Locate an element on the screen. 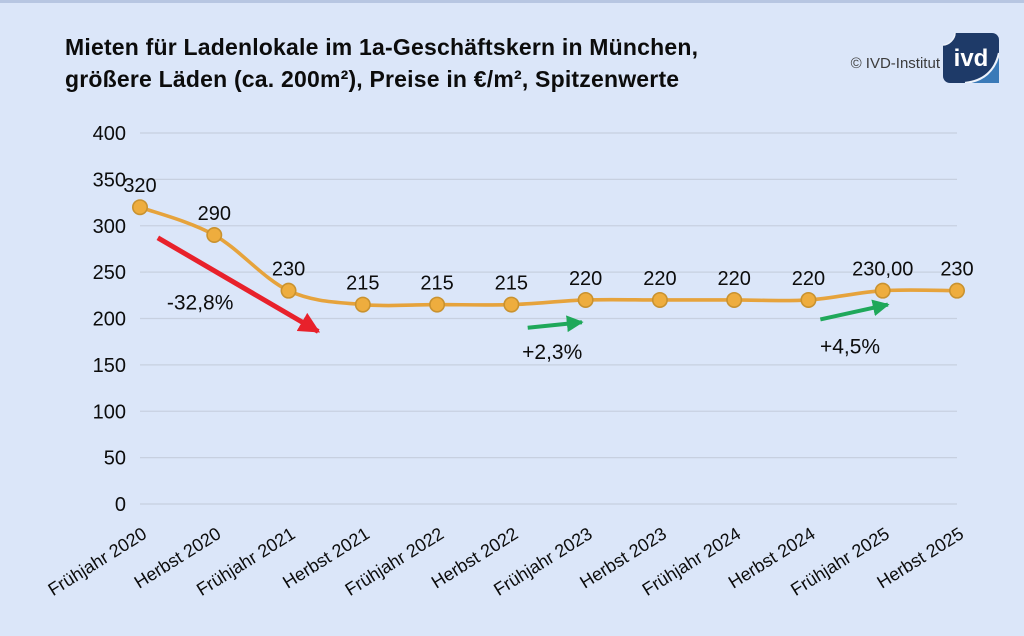  y-axis-tick-label: 400 is located at coordinates (109, 134).